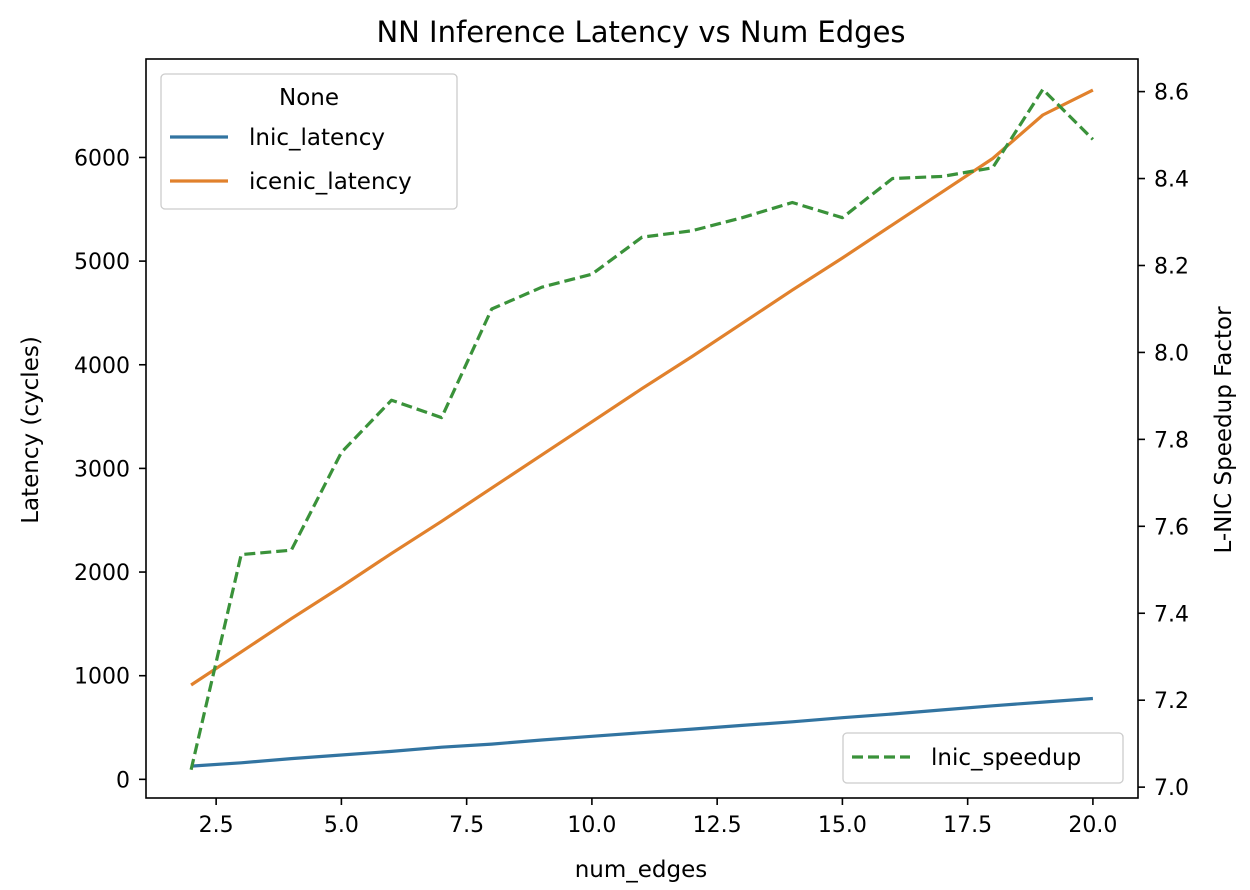 The height and width of the screenshot is (890, 1250). Describe the element at coordinates (330, 182) in the screenshot. I see `legend-label-icenic-latency: icenic_latency` at that location.